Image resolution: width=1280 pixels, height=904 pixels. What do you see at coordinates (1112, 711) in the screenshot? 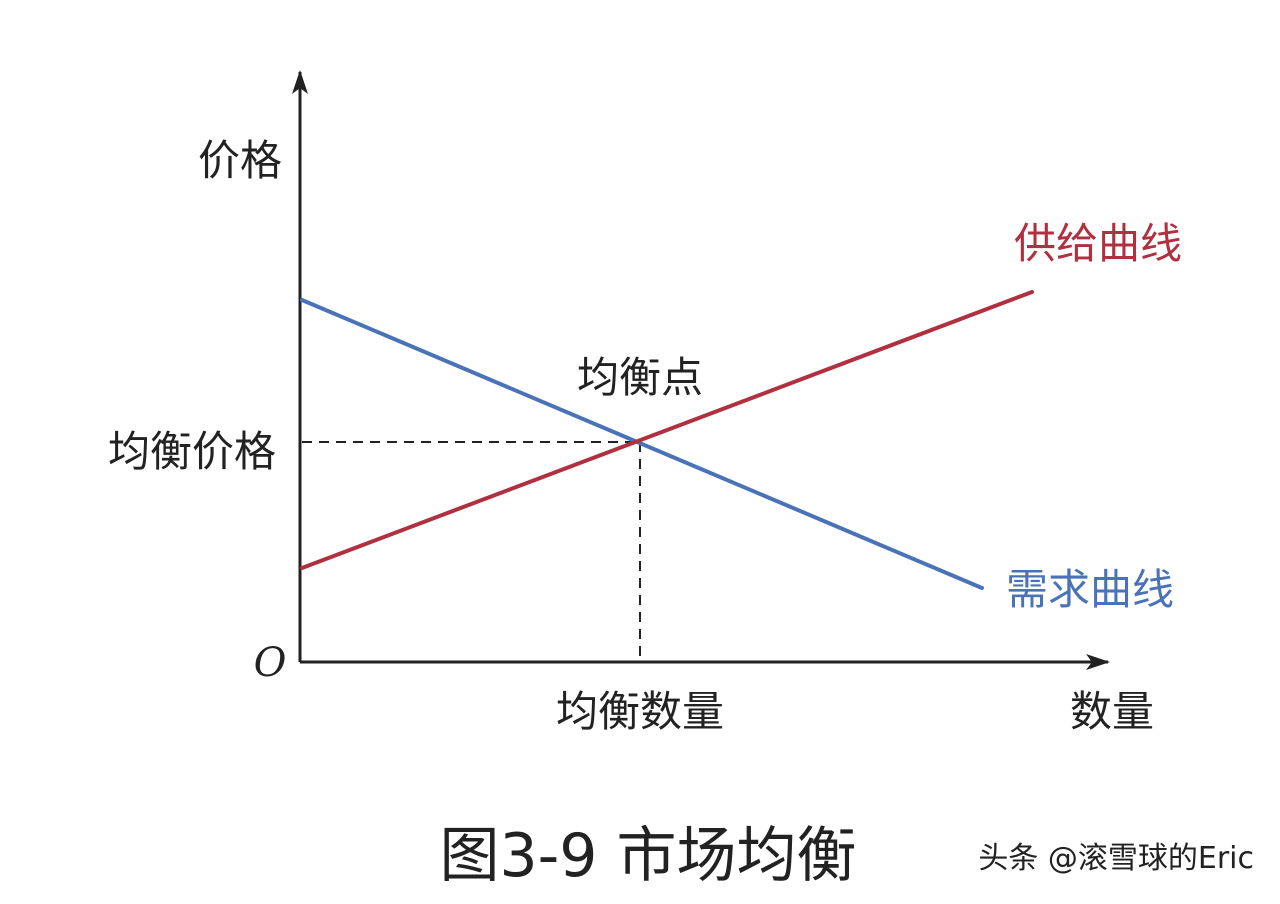
I see `x-axis-label: 数量` at bounding box center [1112, 711].